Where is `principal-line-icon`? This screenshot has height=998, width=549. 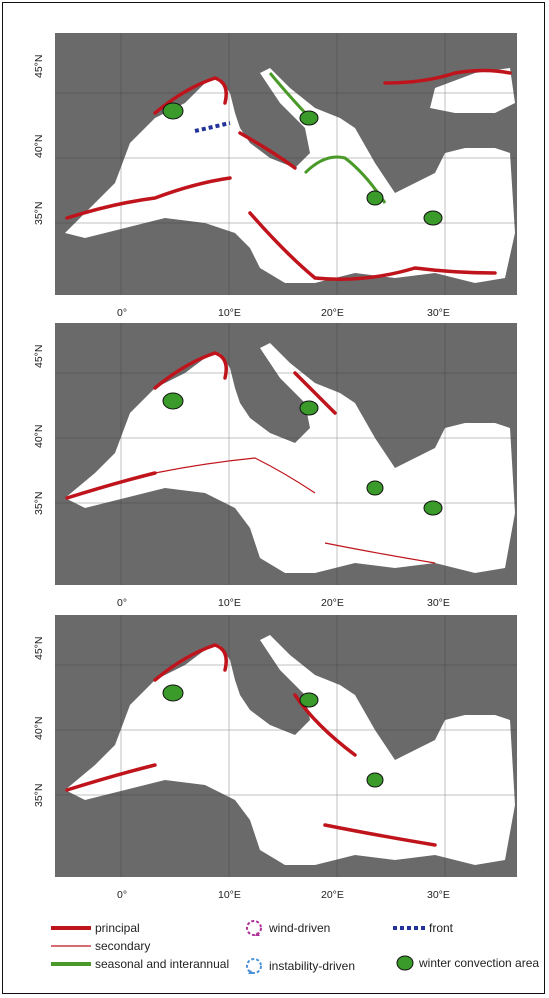
principal-line-icon is located at coordinates (71, 928).